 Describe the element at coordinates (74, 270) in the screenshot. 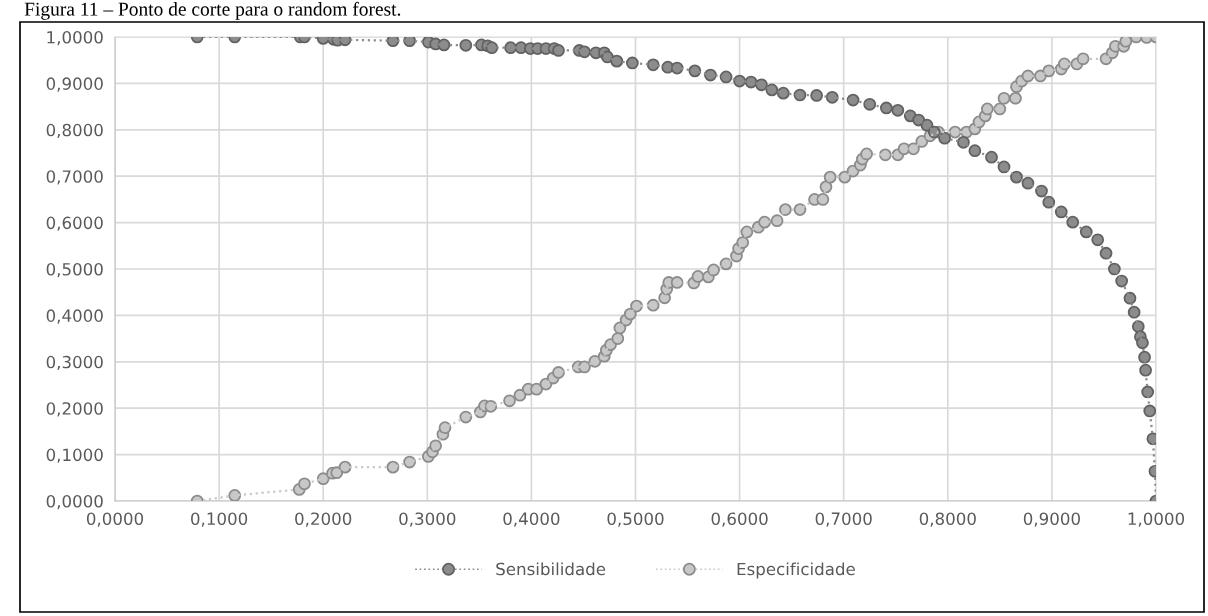

I see `y-tick-label: 0,5000` at that location.